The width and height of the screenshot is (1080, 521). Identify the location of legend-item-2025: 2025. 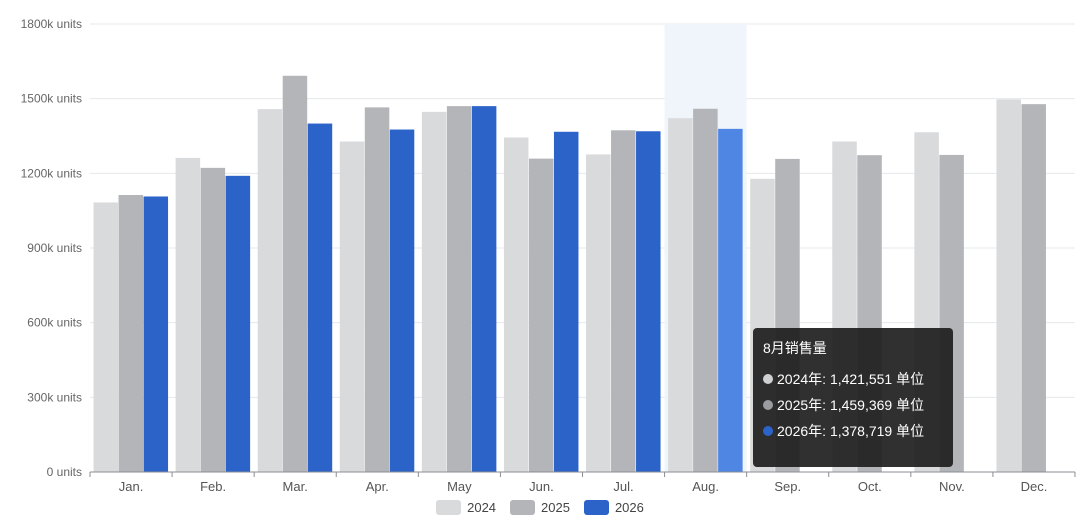
(540, 507).